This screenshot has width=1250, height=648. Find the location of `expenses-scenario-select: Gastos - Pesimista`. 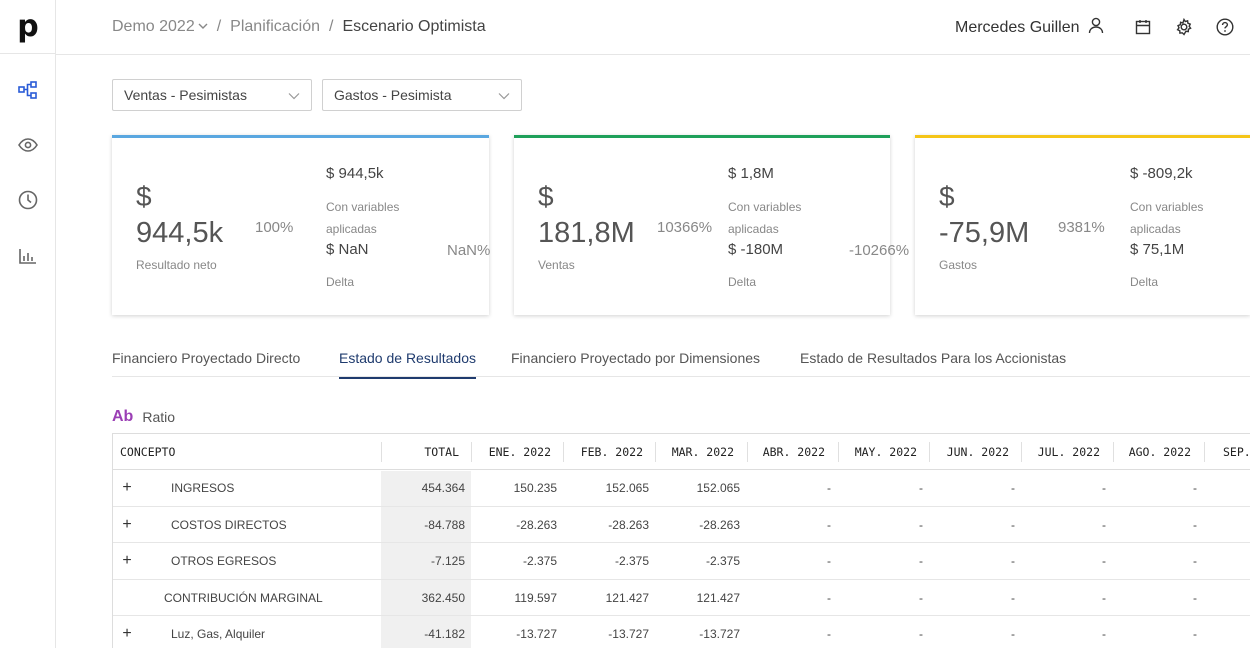

expenses-scenario-select: Gastos - Pesimista is located at coordinates (422, 95).